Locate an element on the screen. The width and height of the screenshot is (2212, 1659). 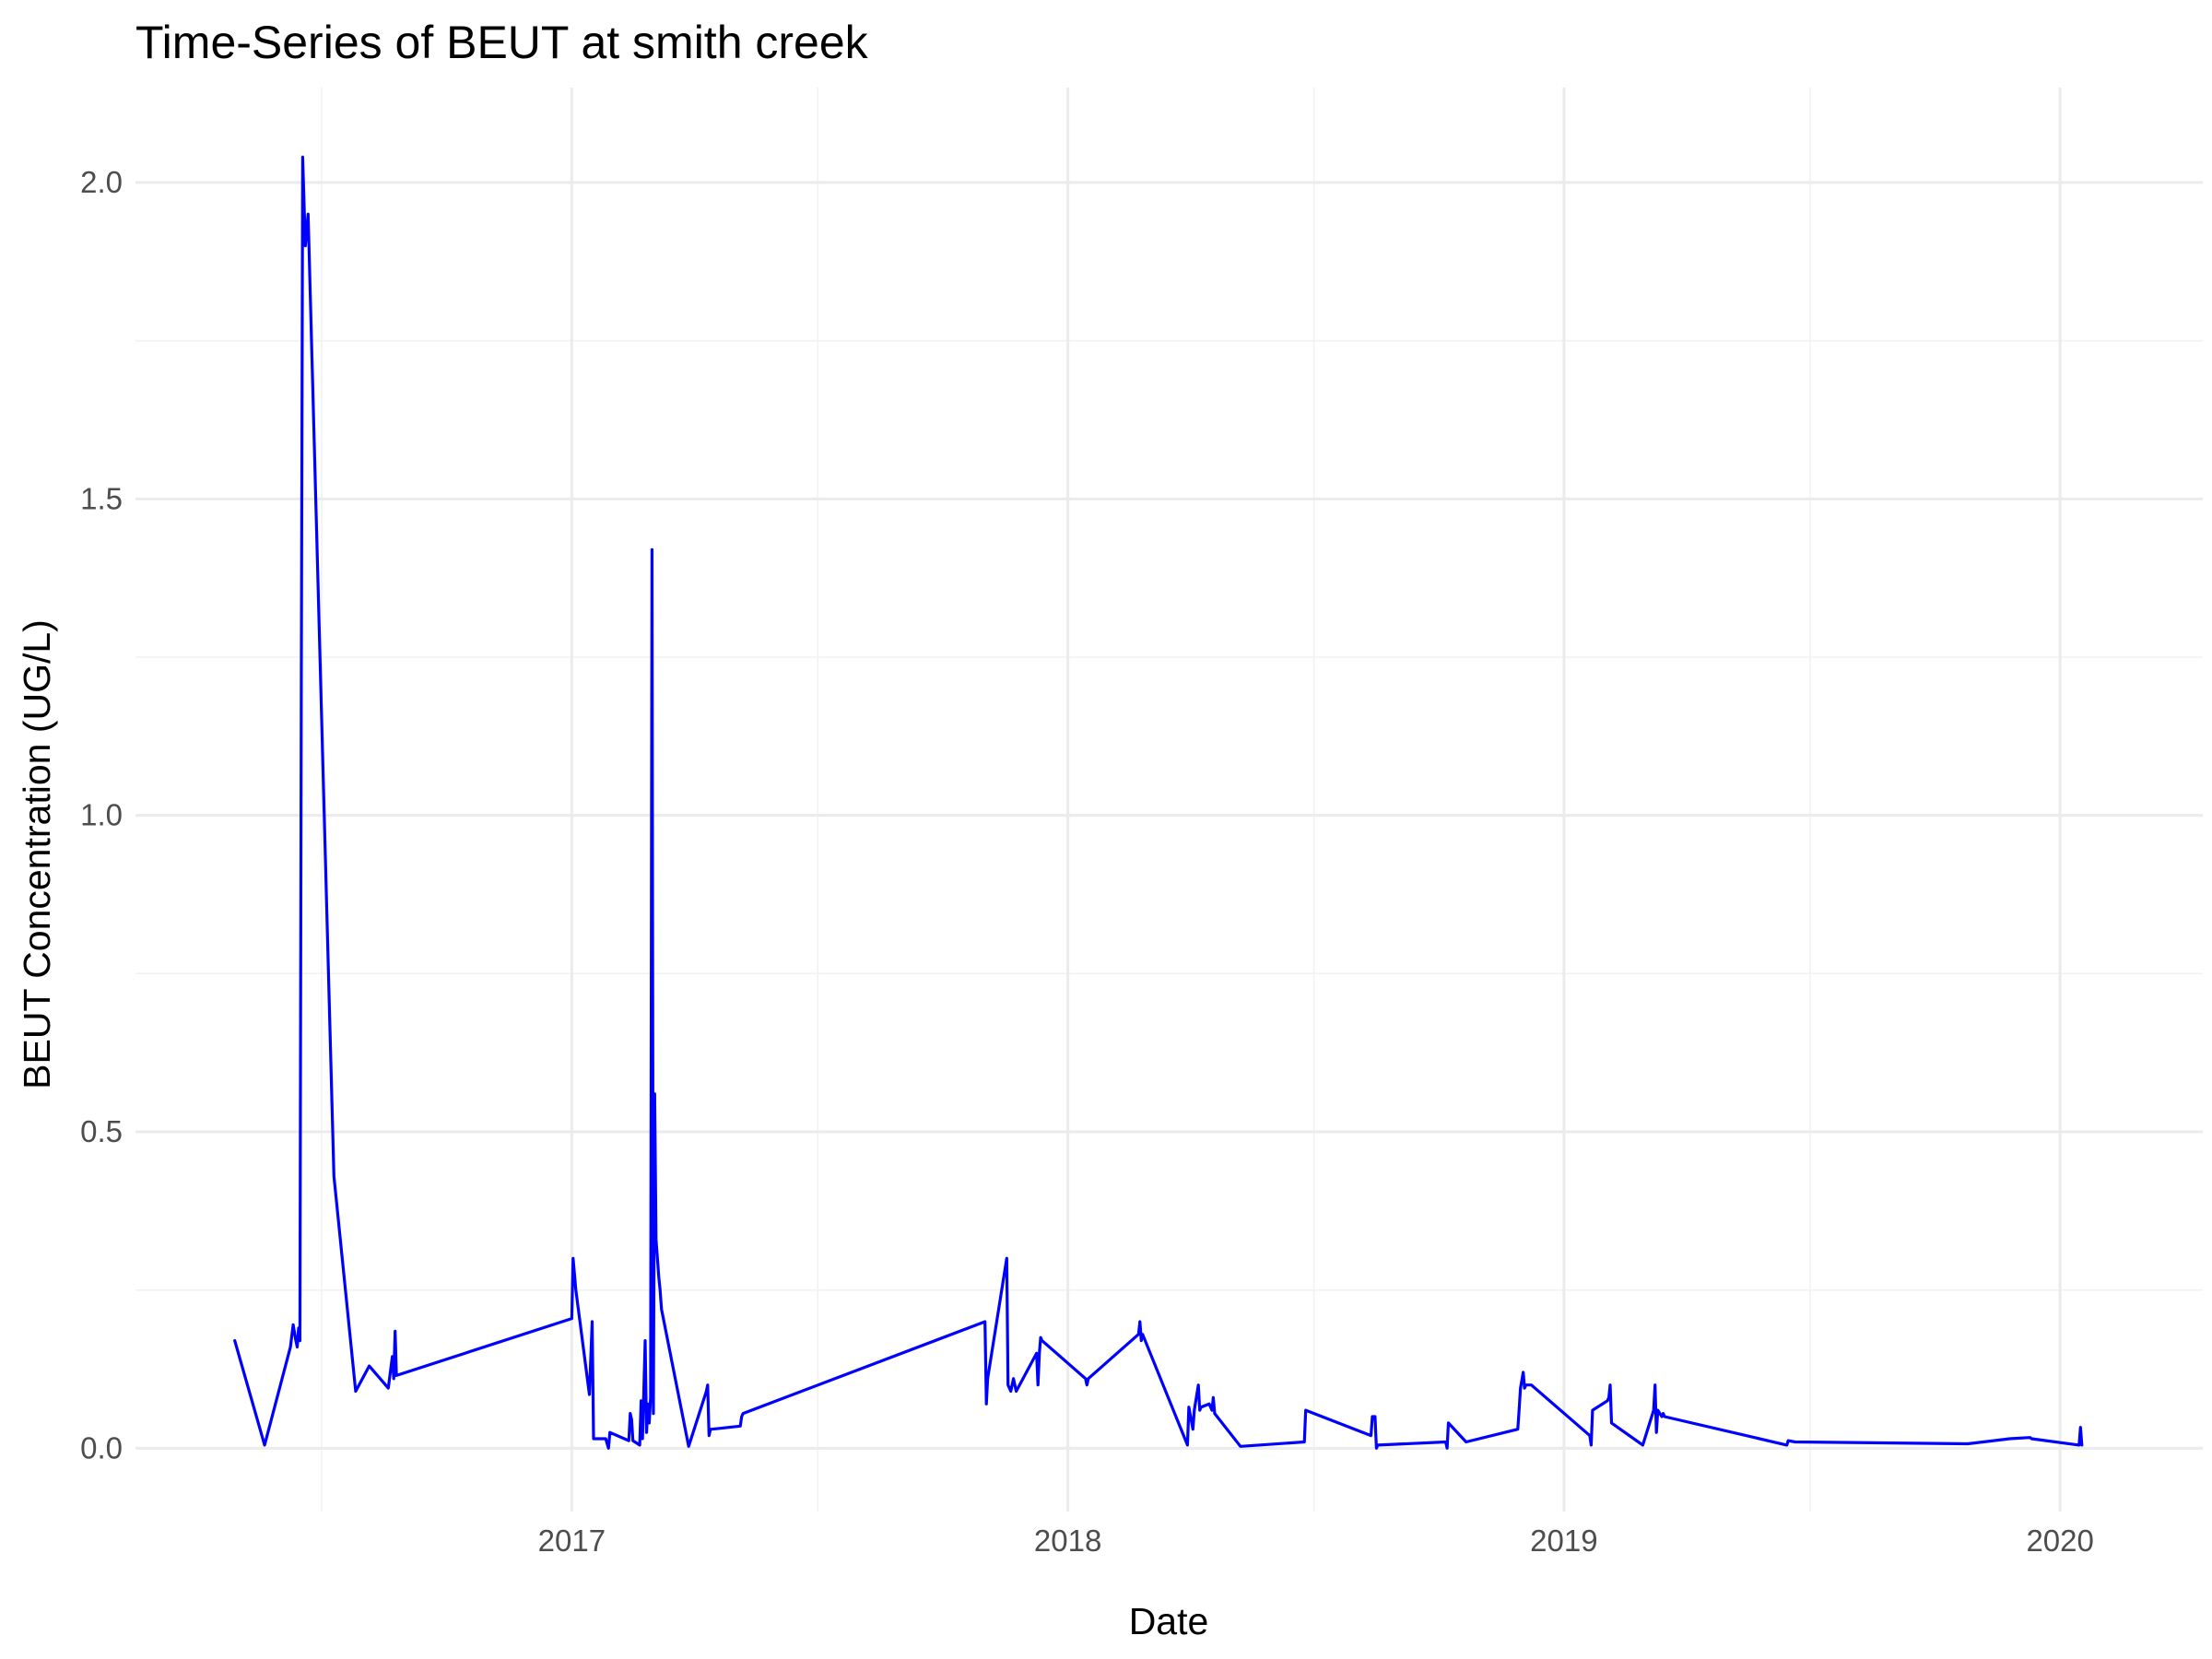
y-tick-label: 2.0 is located at coordinates (101, 182).